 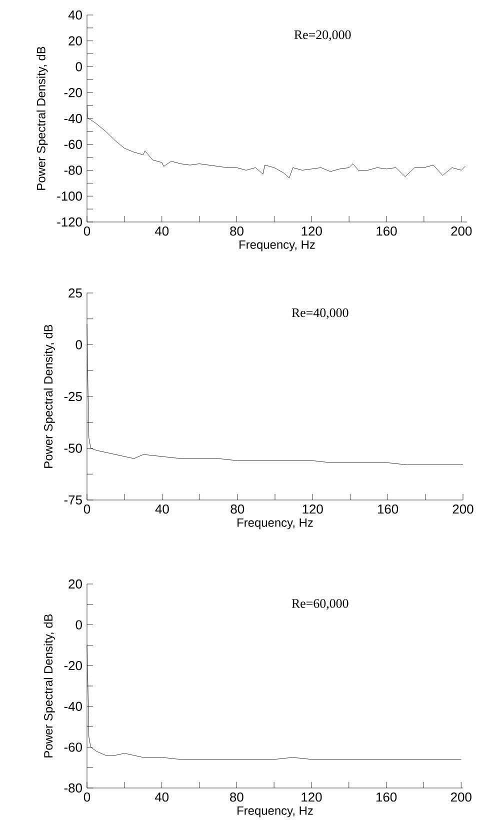 I want to click on y-tick-label: -100, so click(x=69, y=196).